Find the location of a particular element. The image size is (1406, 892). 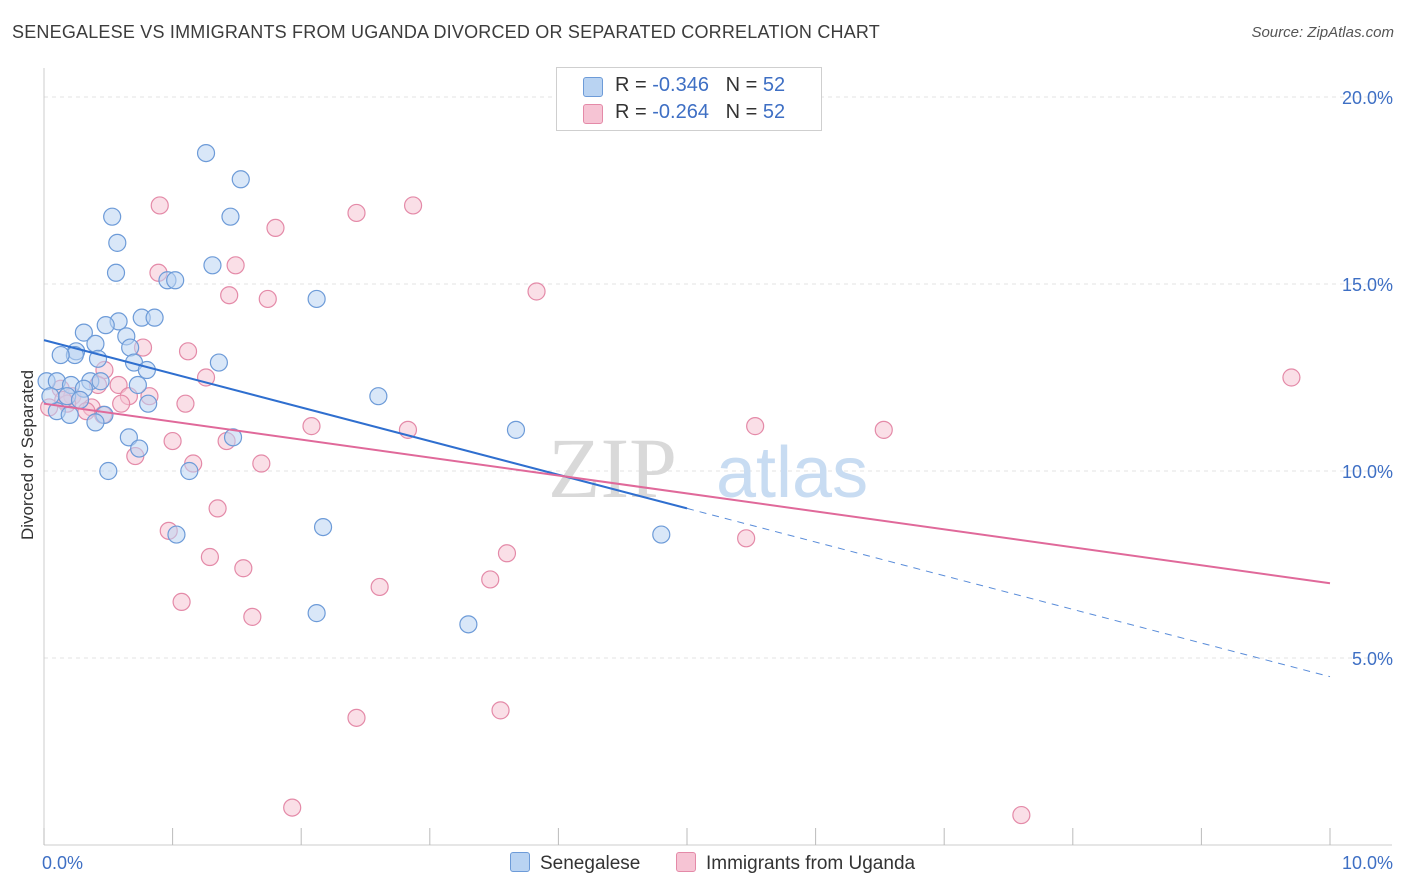

bottom-legend-uganda: Immigrants from Uganda is located at coordinates (795, 863).